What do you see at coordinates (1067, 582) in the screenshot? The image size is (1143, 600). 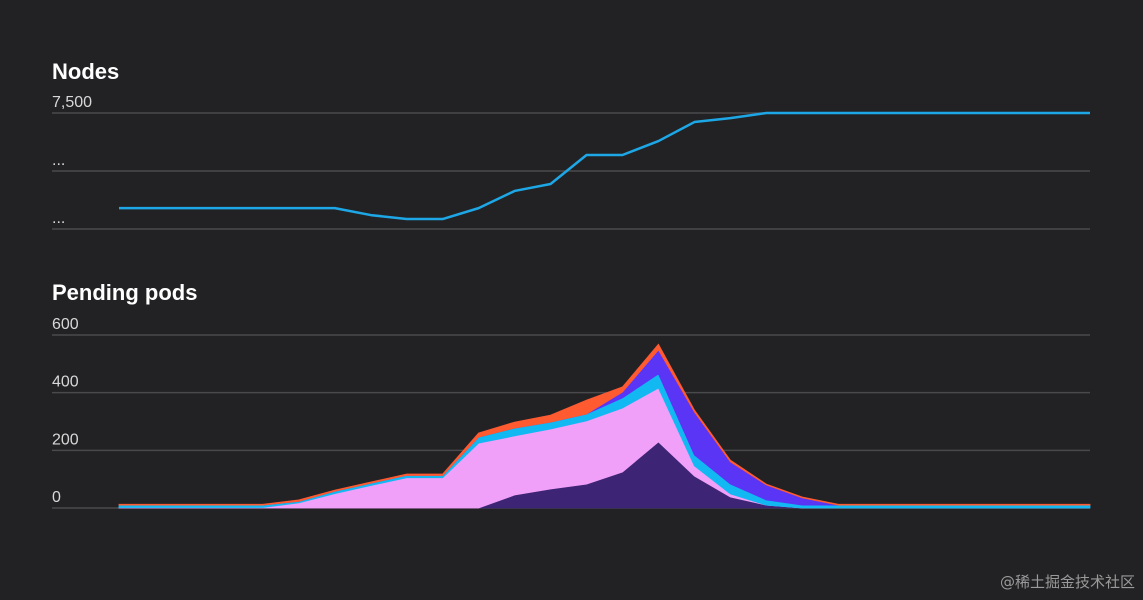 I see `watermark: @稀土掘金技术社区` at bounding box center [1067, 582].